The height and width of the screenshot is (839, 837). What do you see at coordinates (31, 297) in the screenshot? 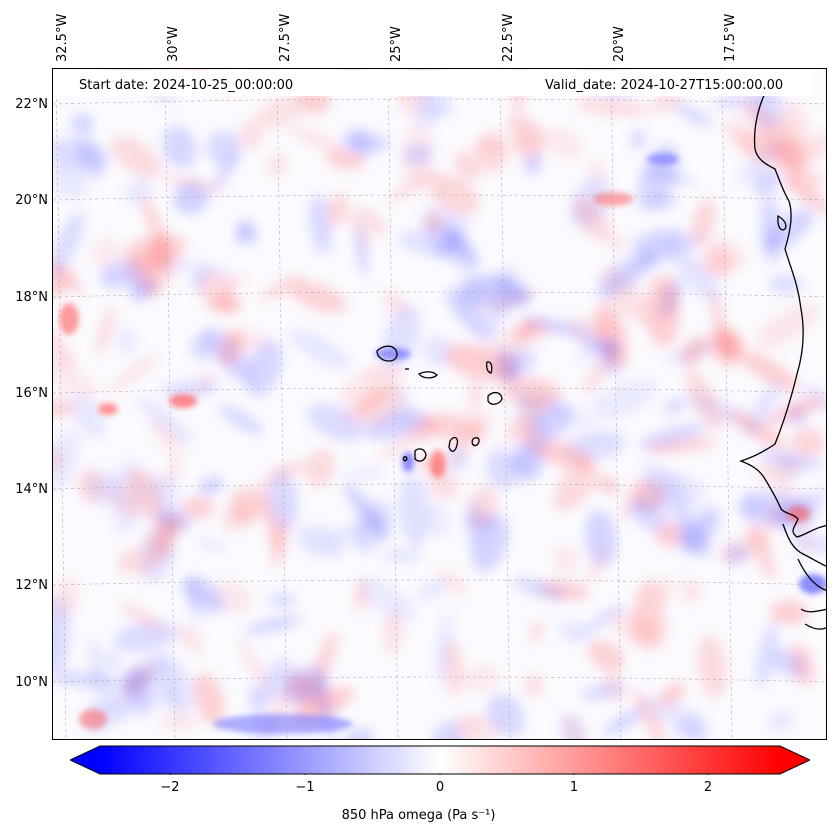
I see `lat-label-18n: 18°N` at bounding box center [31, 297].